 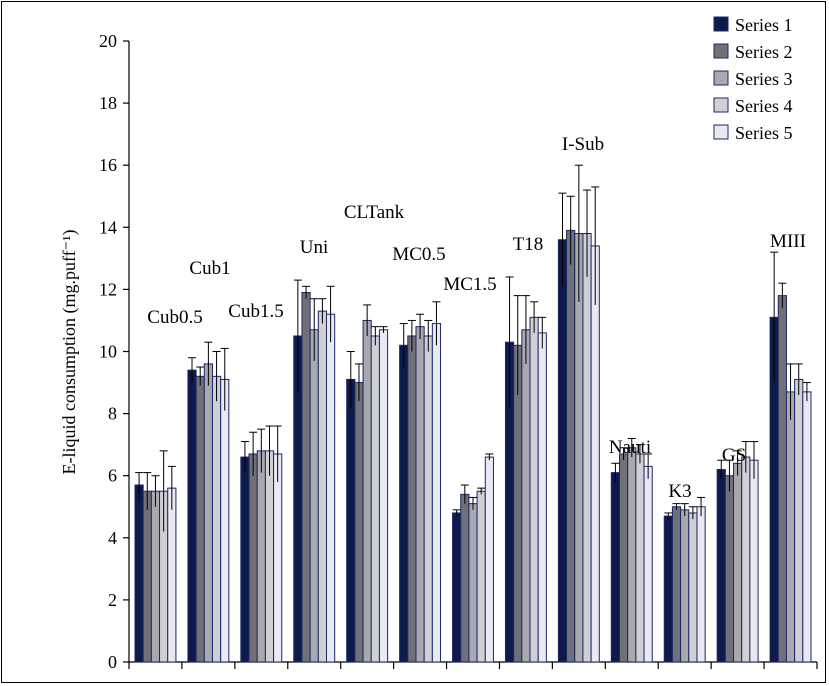 I want to click on category-label: I-Sub, so click(x=583, y=144).